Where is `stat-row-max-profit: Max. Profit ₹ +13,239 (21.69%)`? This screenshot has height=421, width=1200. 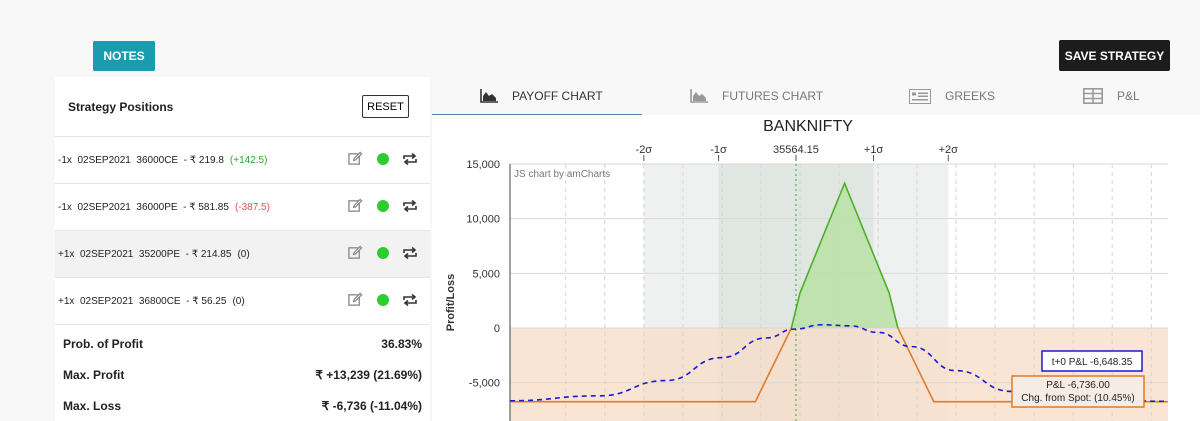
stat-row-max-profit: Max. Profit ₹ +13,239 (21.69%) is located at coordinates (242, 374).